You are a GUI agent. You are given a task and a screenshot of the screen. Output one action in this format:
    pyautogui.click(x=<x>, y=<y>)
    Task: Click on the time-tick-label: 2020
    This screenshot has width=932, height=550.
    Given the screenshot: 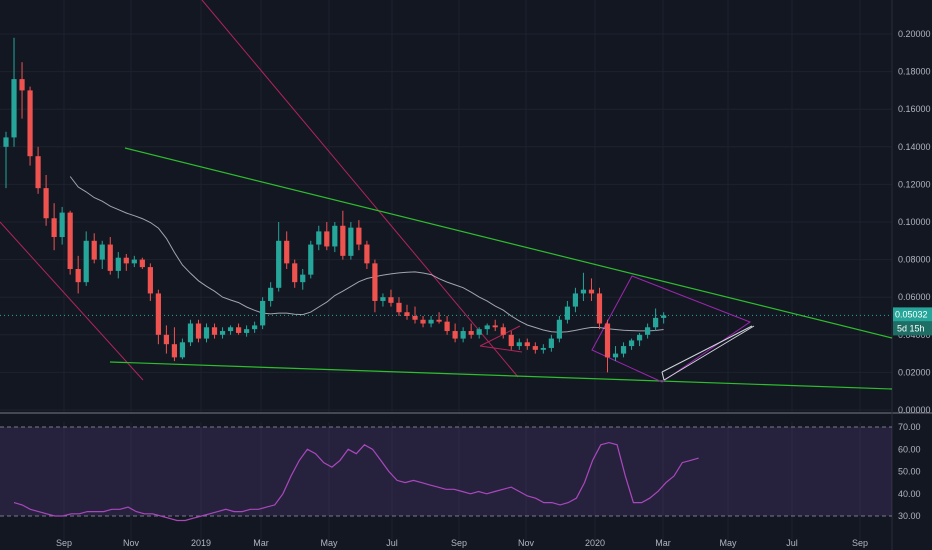 What is the action you would take?
    pyautogui.click(x=595, y=543)
    